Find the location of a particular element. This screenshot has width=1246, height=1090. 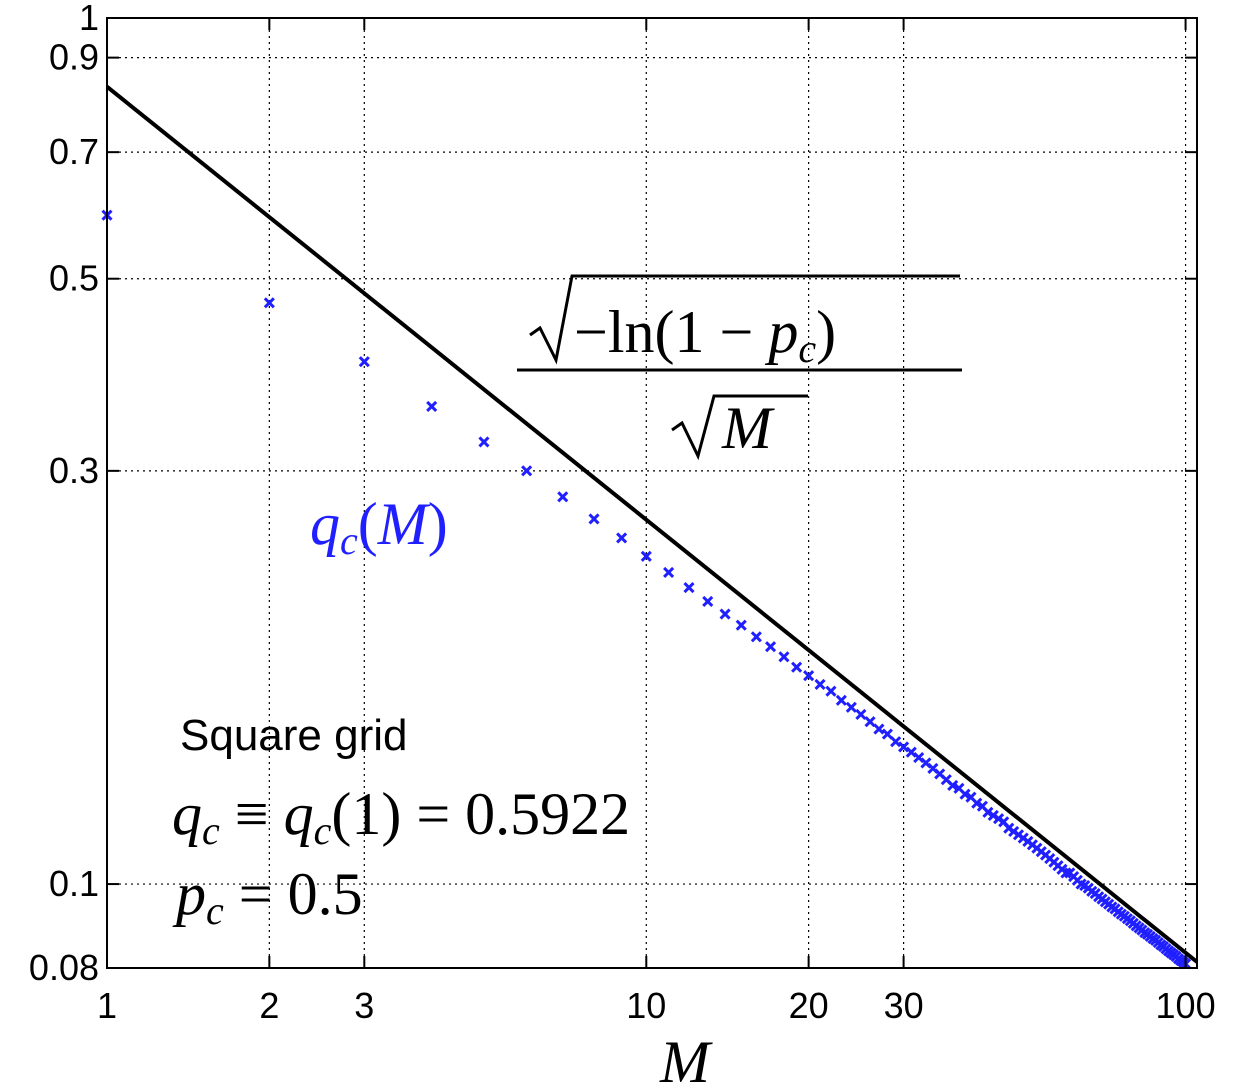

y-tick-label: 0.5 is located at coordinates (74, 278).